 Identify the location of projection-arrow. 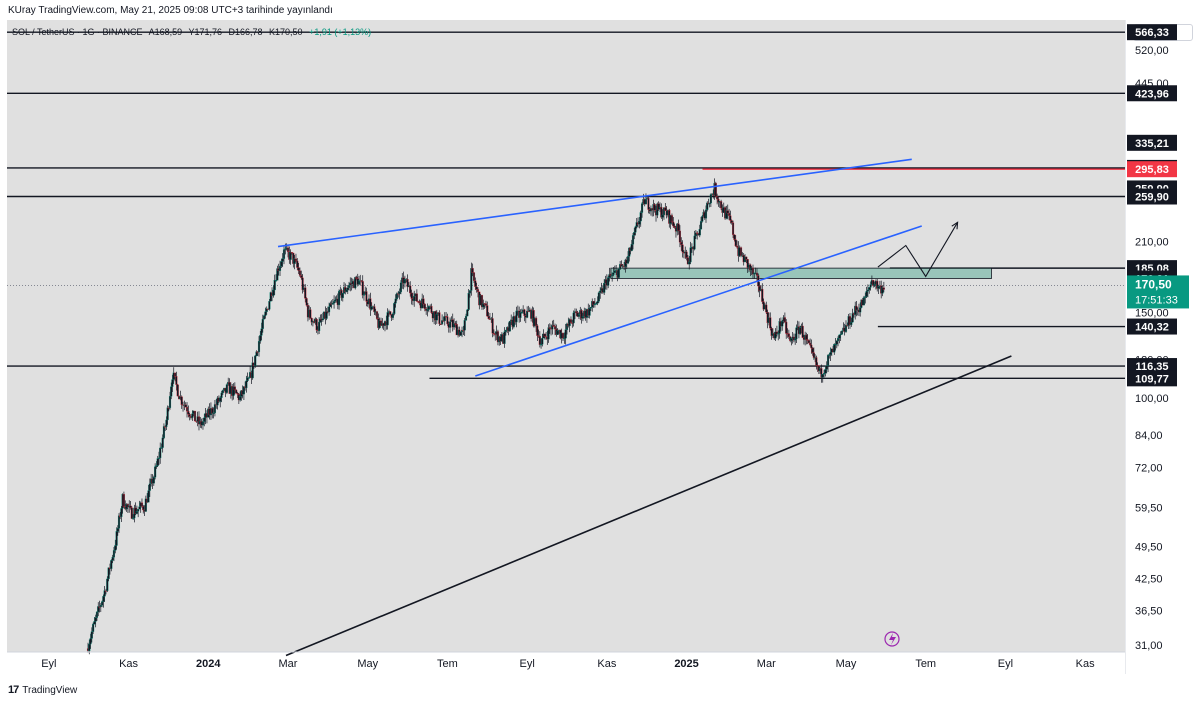
(918, 250).